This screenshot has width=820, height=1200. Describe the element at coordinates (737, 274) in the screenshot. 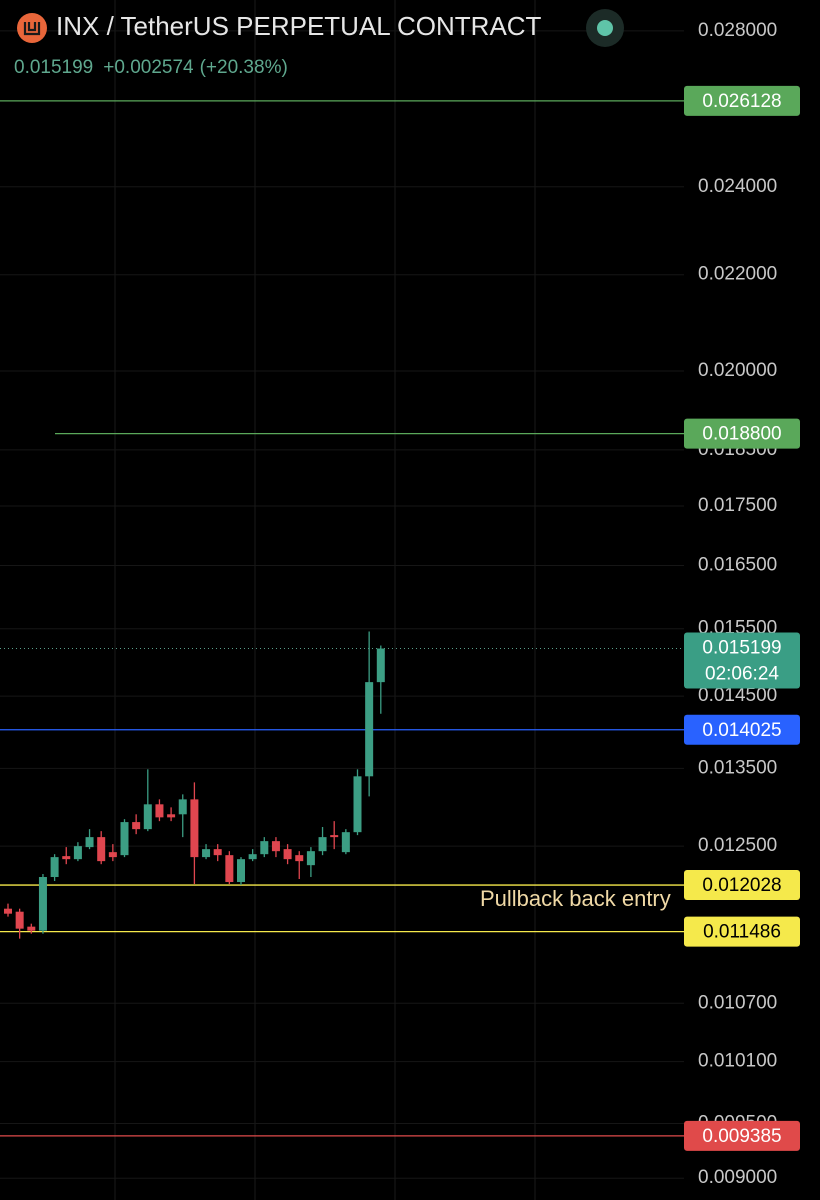

I see `y-tick-label: 0.022000` at that location.